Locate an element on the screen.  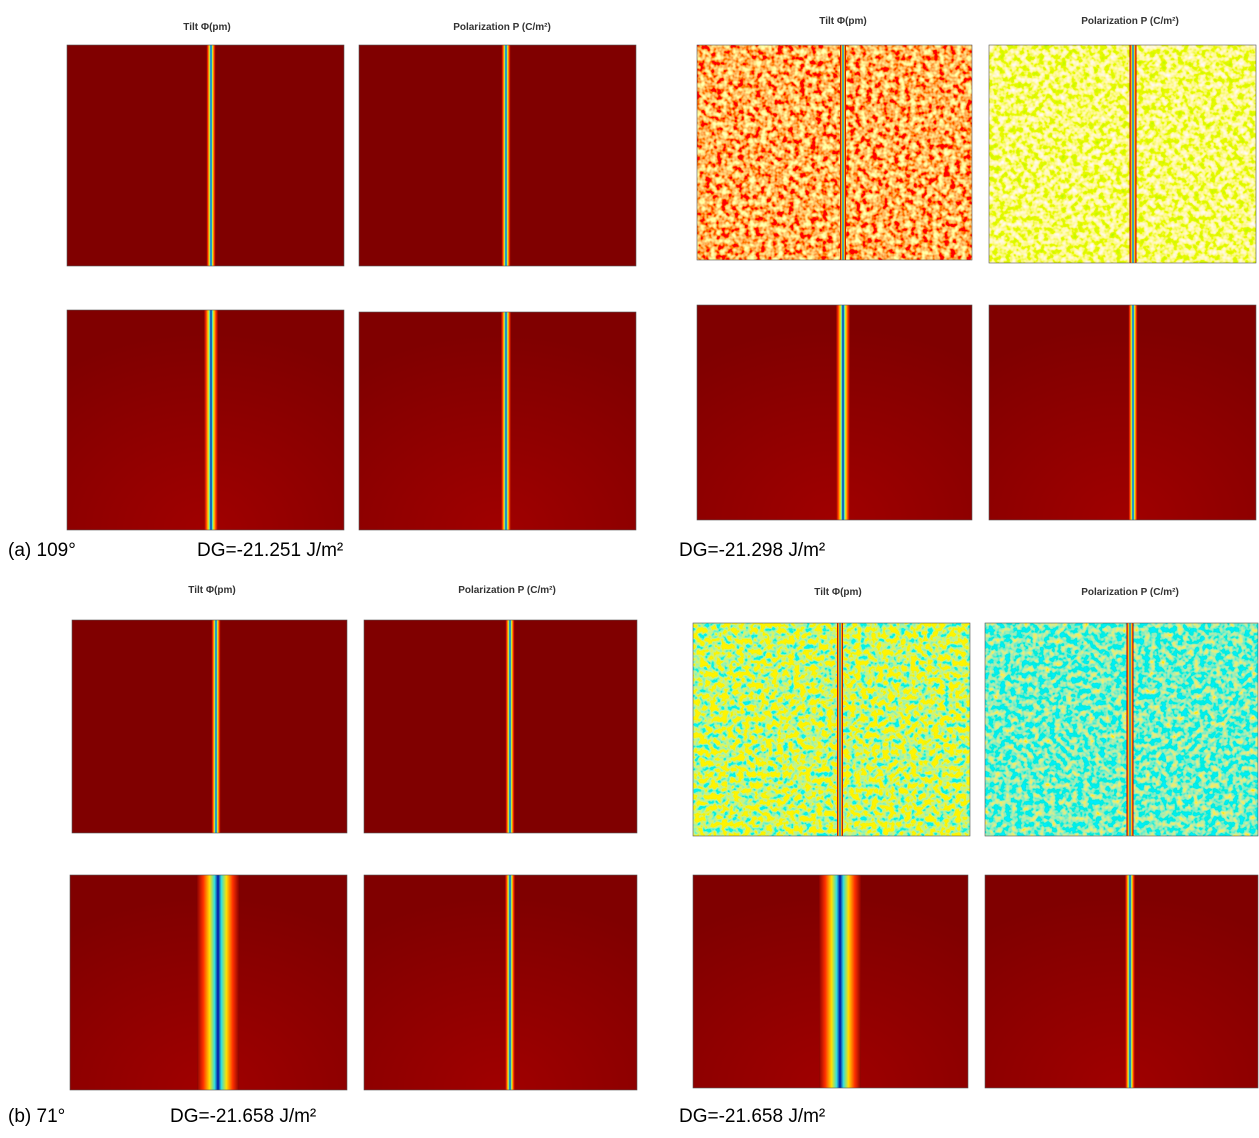
group-label: (a) 109° is located at coordinates (42, 550).